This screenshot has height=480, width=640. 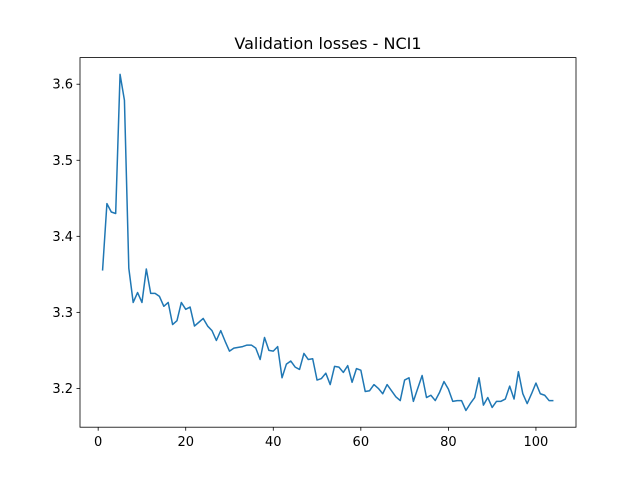 I want to click on x-tick-label: 60, so click(x=361, y=442).